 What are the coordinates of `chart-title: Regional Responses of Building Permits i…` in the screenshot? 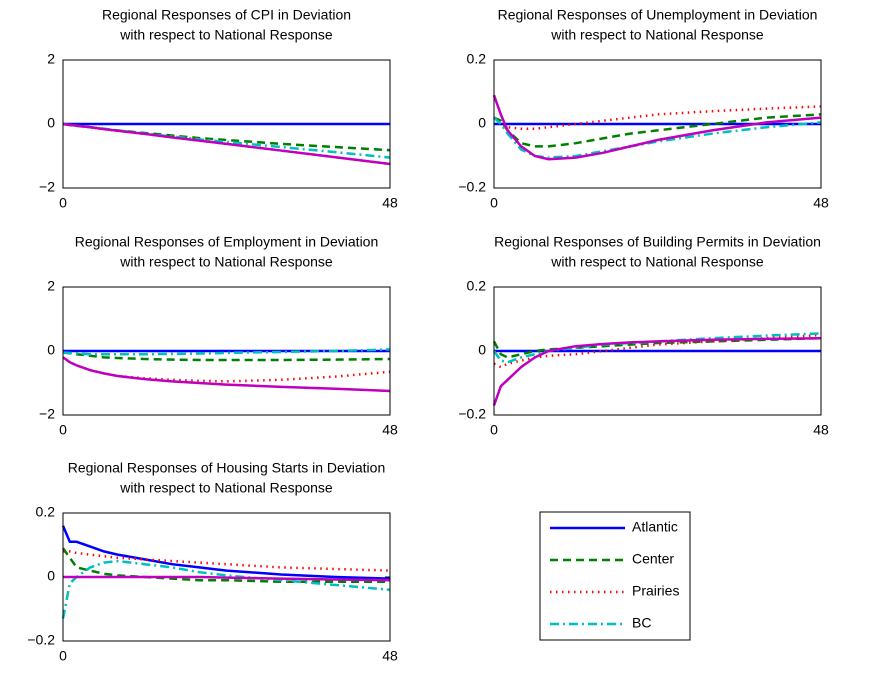 It's located at (657, 242).